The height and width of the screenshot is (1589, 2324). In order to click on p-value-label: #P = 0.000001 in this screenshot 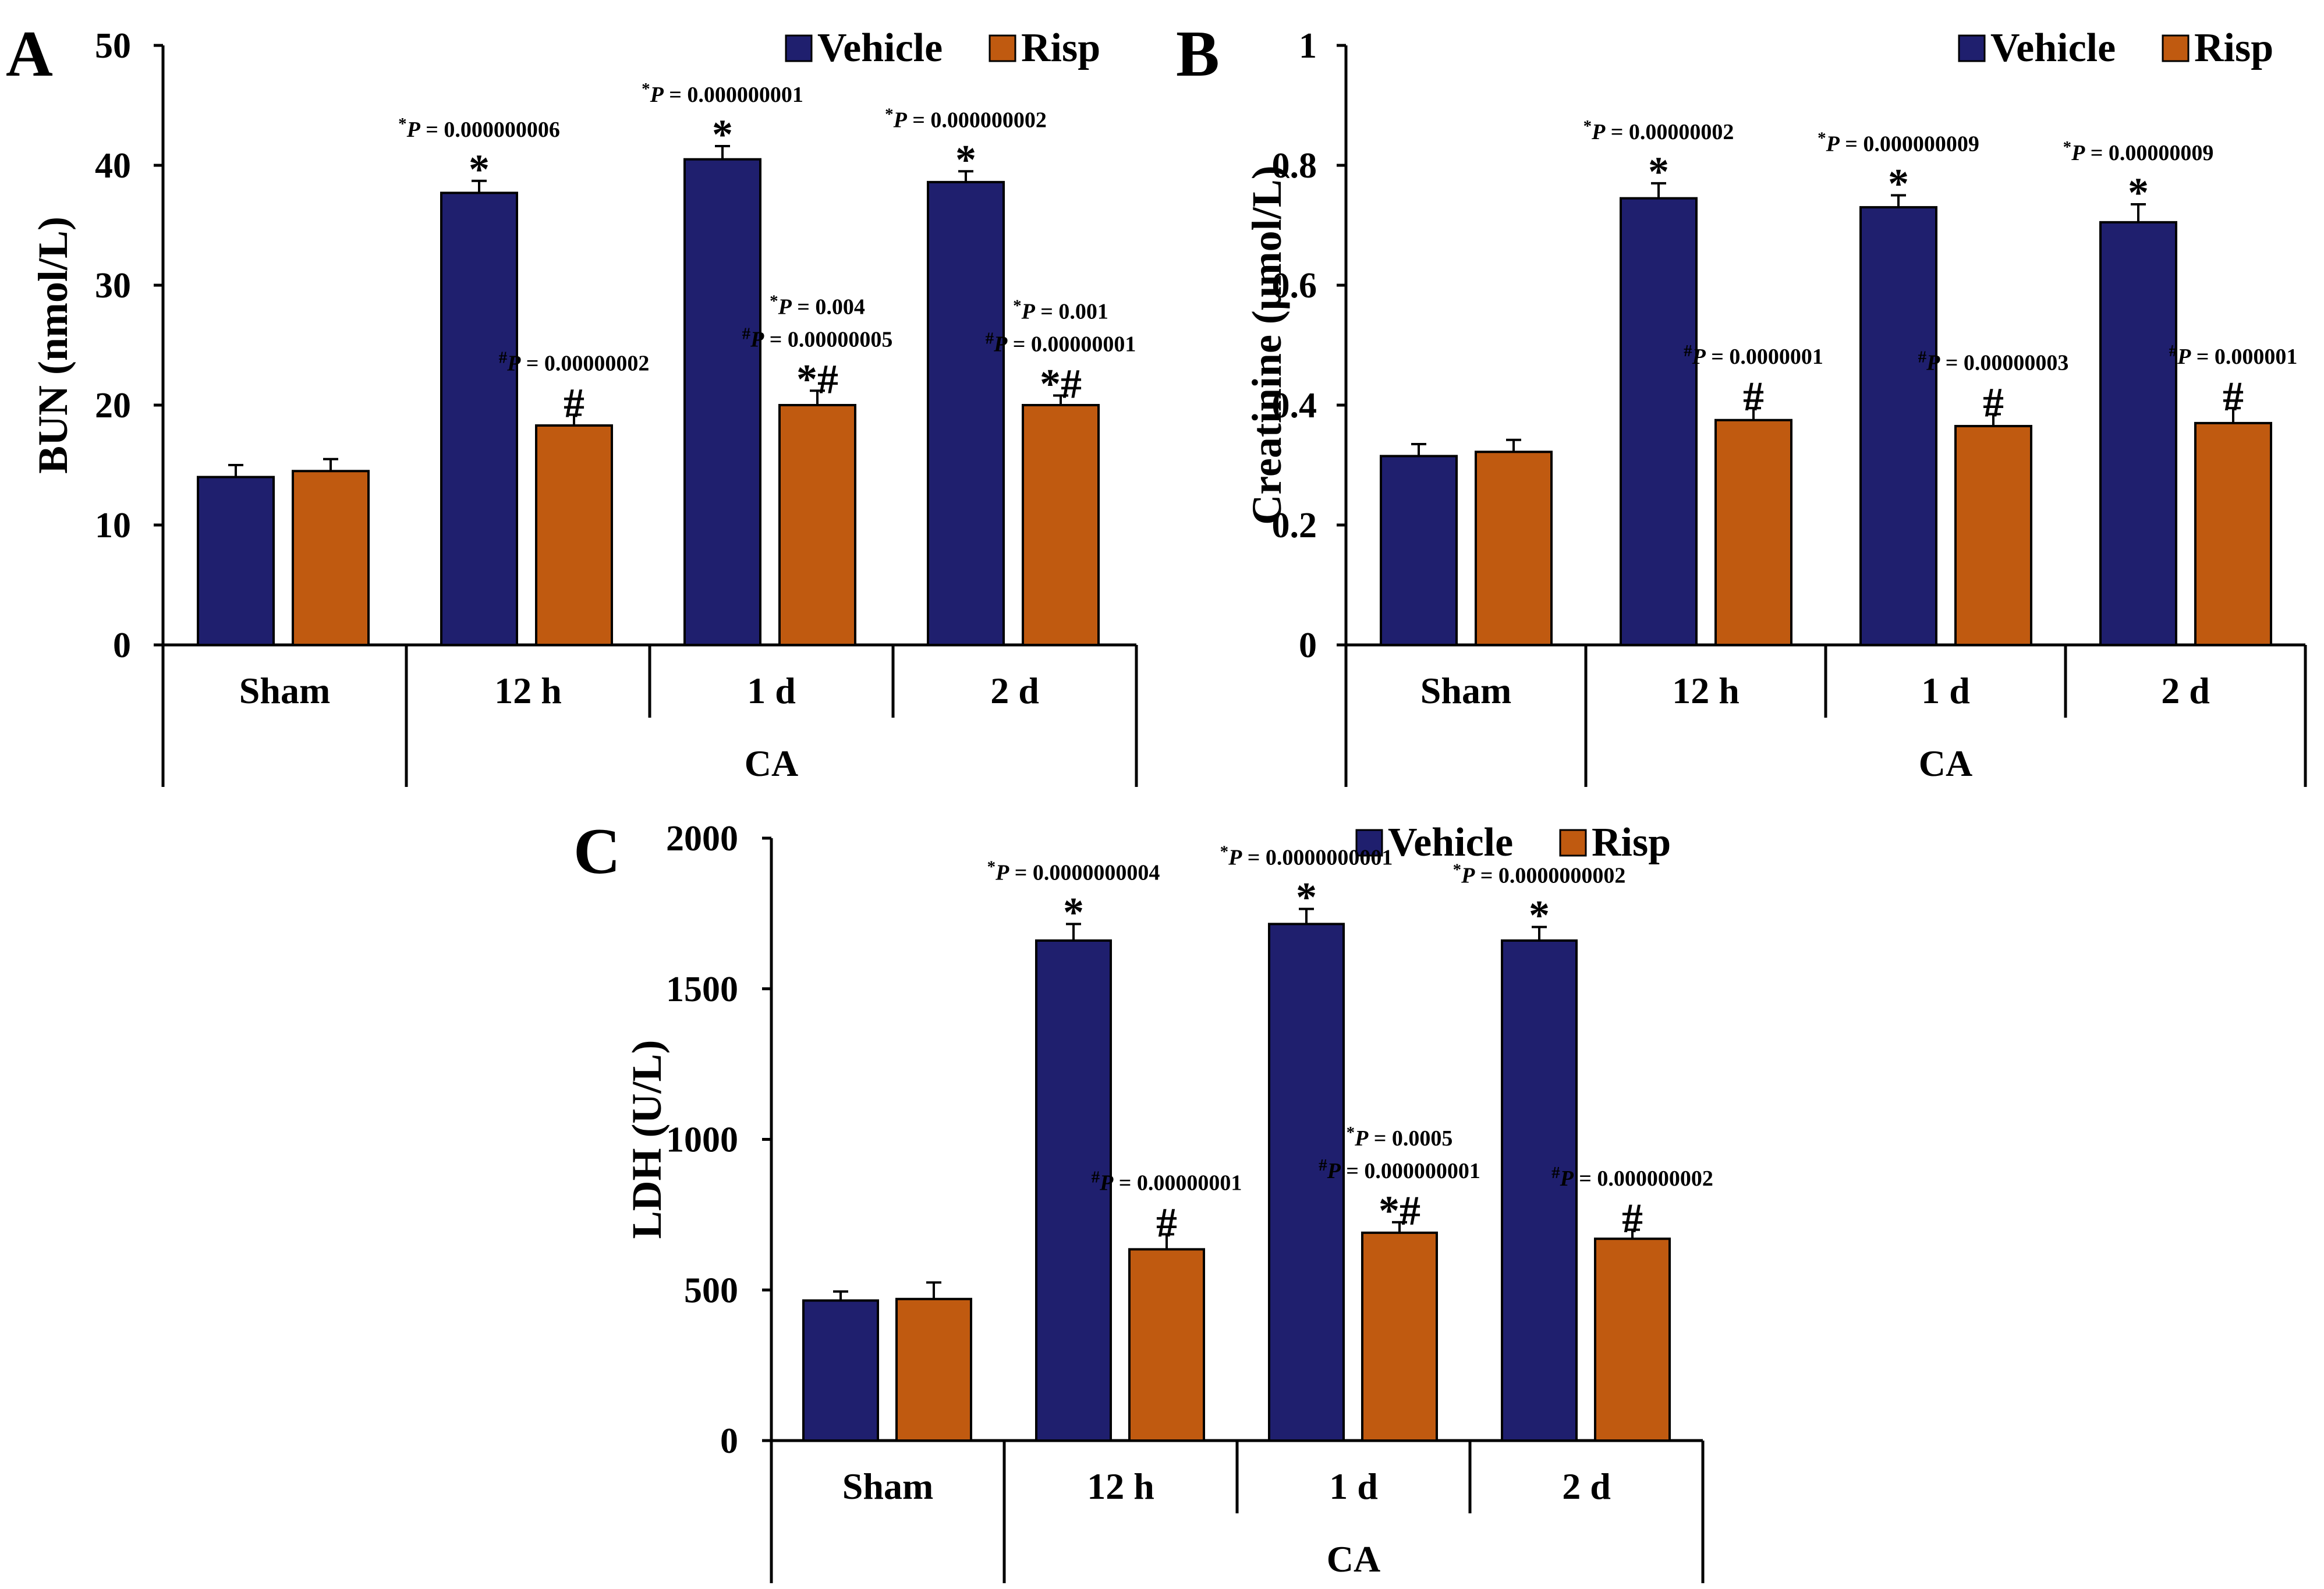, I will do `click(2233, 356)`.